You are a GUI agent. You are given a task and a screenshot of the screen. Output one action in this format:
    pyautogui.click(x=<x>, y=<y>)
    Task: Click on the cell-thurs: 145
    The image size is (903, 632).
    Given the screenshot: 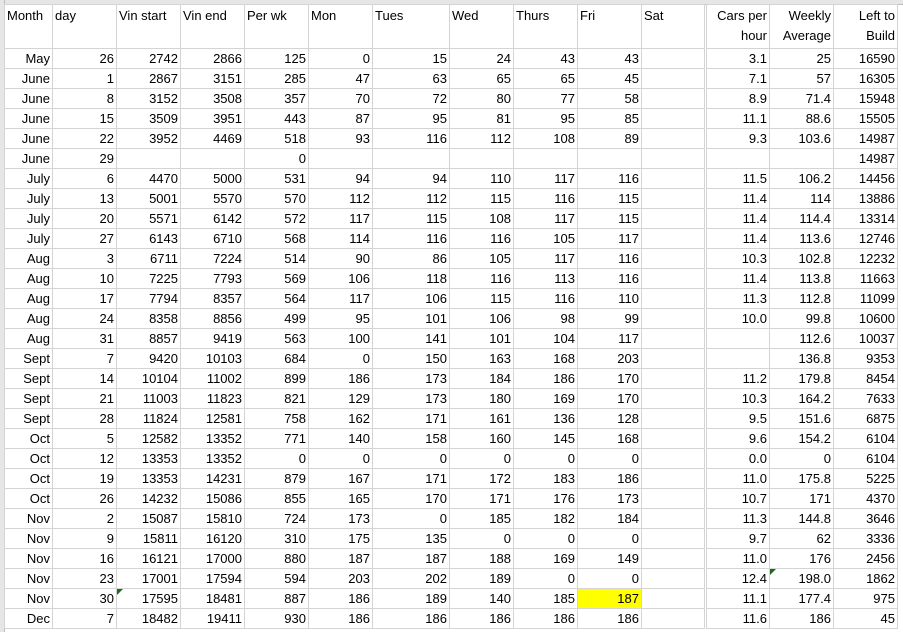 What is the action you would take?
    pyautogui.click(x=545, y=438)
    